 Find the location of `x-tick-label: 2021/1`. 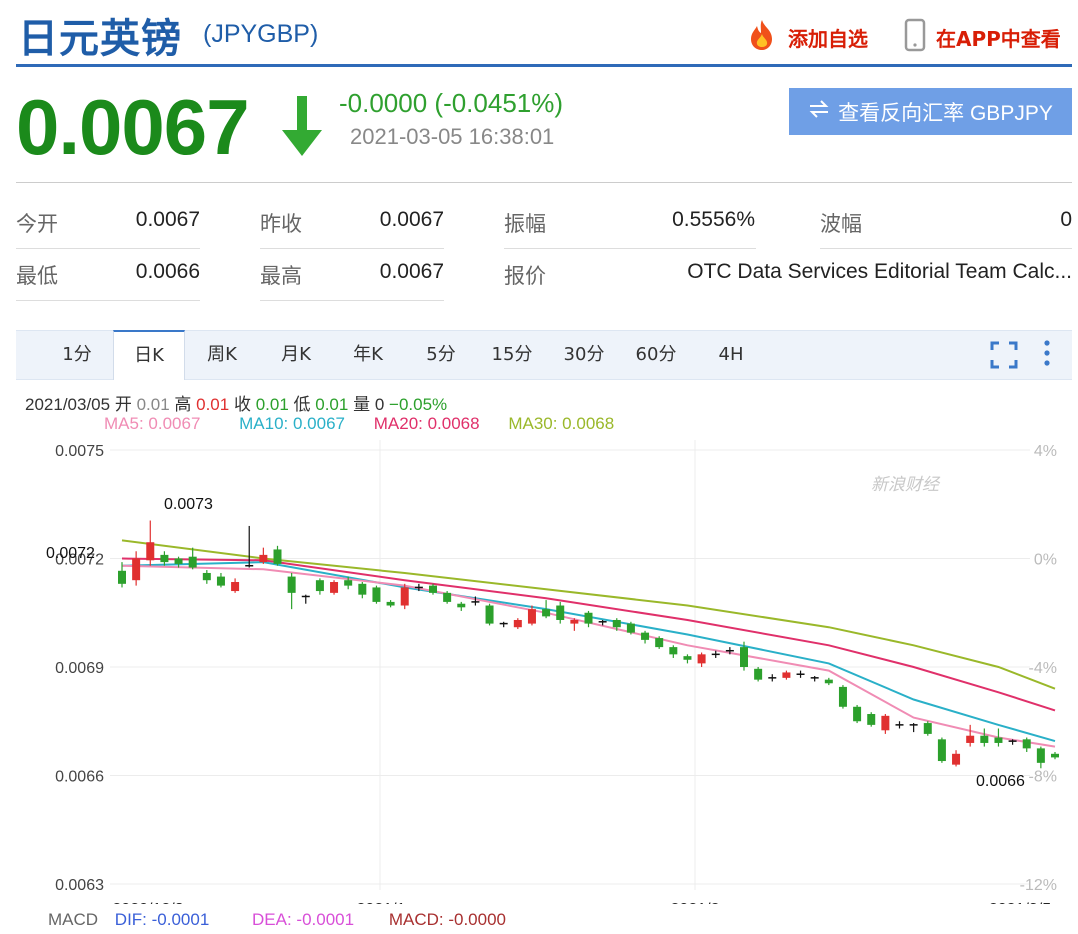

x-tick-label: 2021/1 is located at coordinates (381, 902).